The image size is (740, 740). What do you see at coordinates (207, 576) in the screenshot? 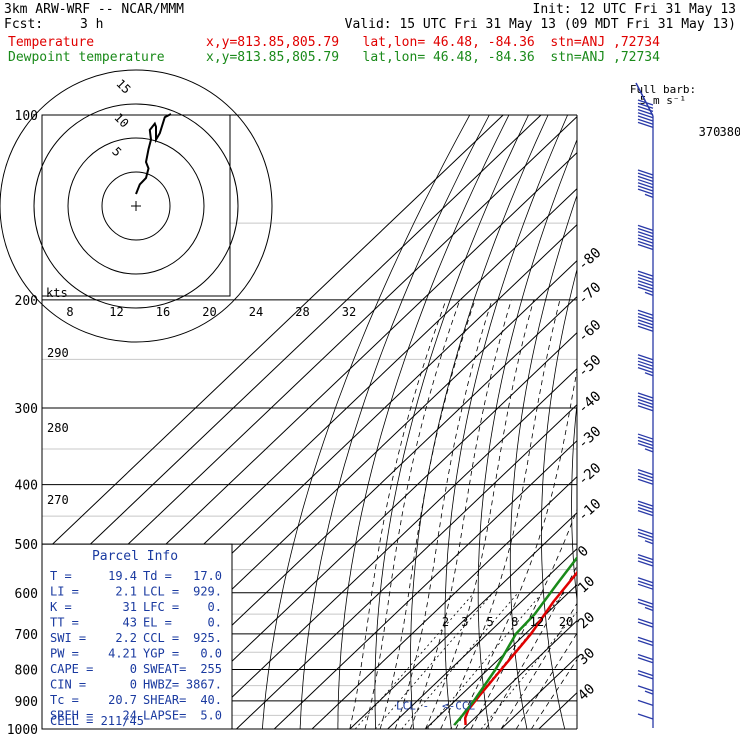
I see `parcel-value: 17.0` at bounding box center [207, 576].